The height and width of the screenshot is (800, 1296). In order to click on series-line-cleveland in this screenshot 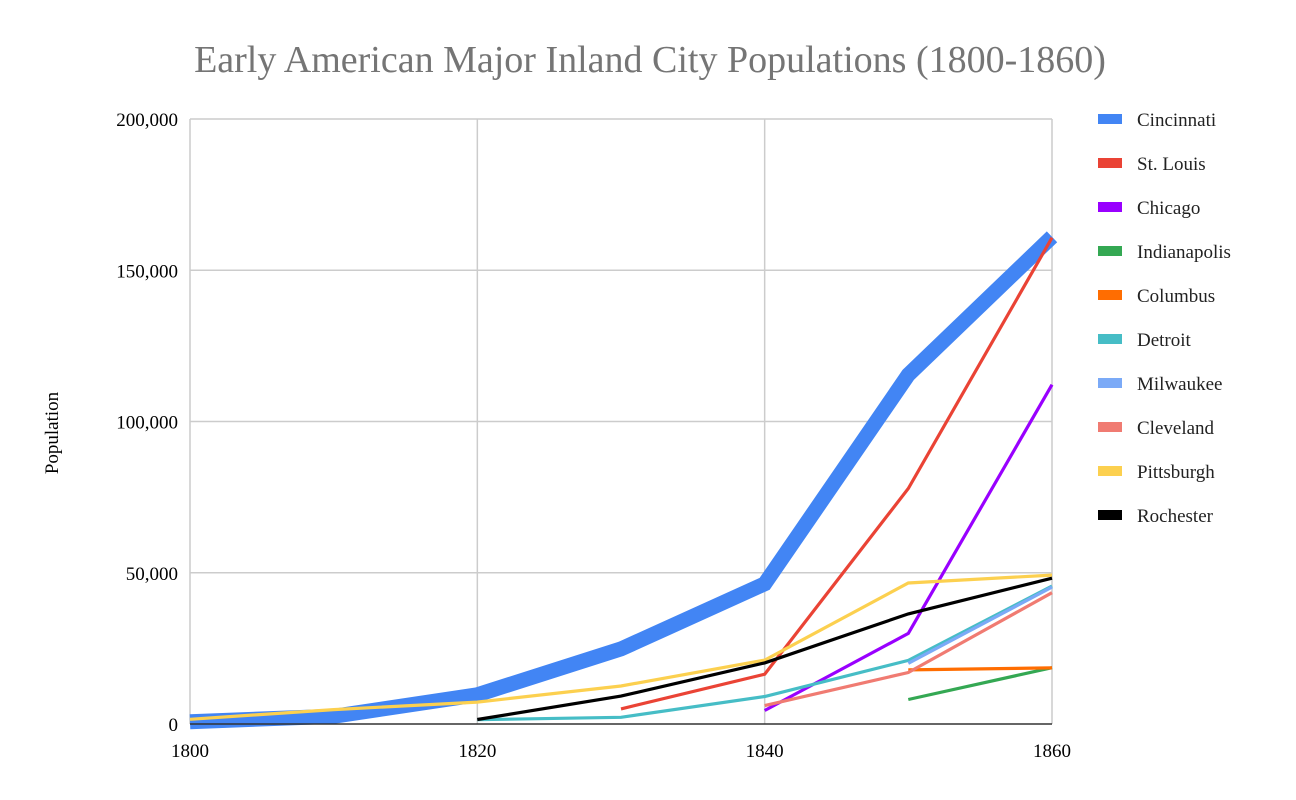, I will do `click(908, 649)`.